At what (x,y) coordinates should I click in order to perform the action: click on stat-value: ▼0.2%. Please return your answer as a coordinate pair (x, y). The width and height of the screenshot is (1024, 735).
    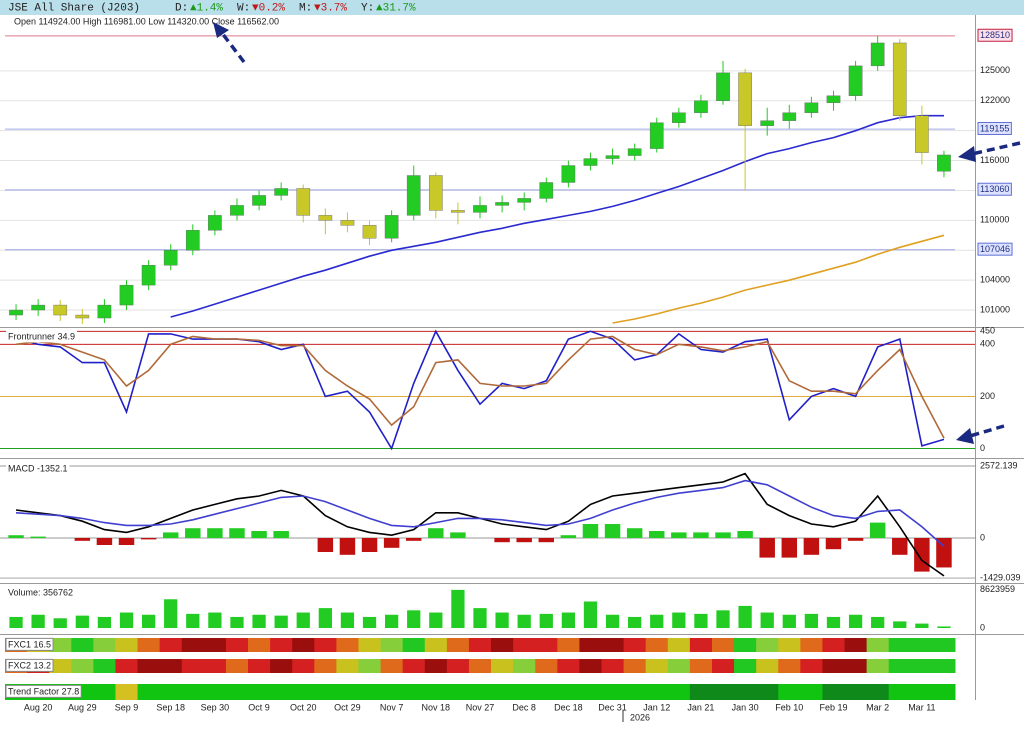
    Looking at the image, I should click on (268, 8).